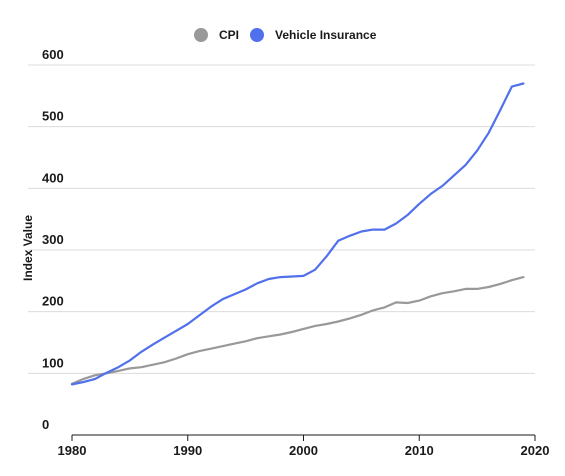 This screenshot has width=565, height=476. I want to click on y-tick-label: 400, so click(53, 177).